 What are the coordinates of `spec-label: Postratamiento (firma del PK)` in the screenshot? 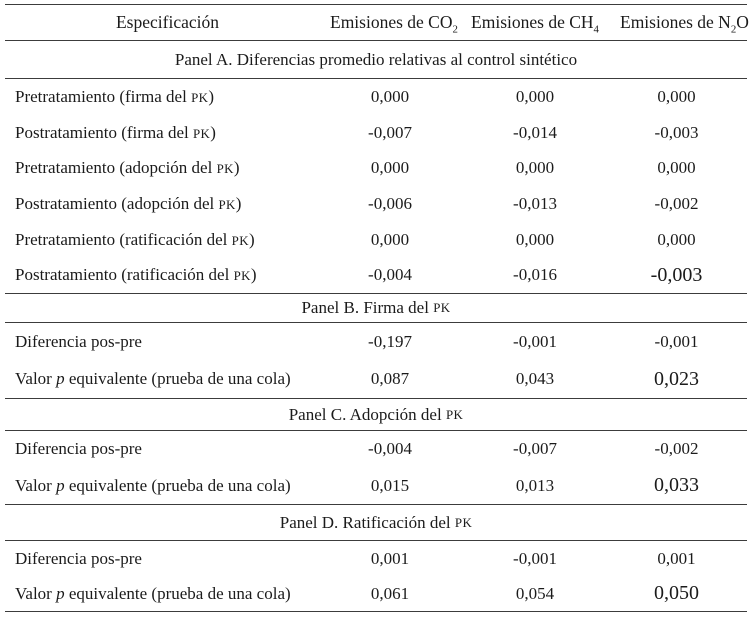 It's located at (167, 133).